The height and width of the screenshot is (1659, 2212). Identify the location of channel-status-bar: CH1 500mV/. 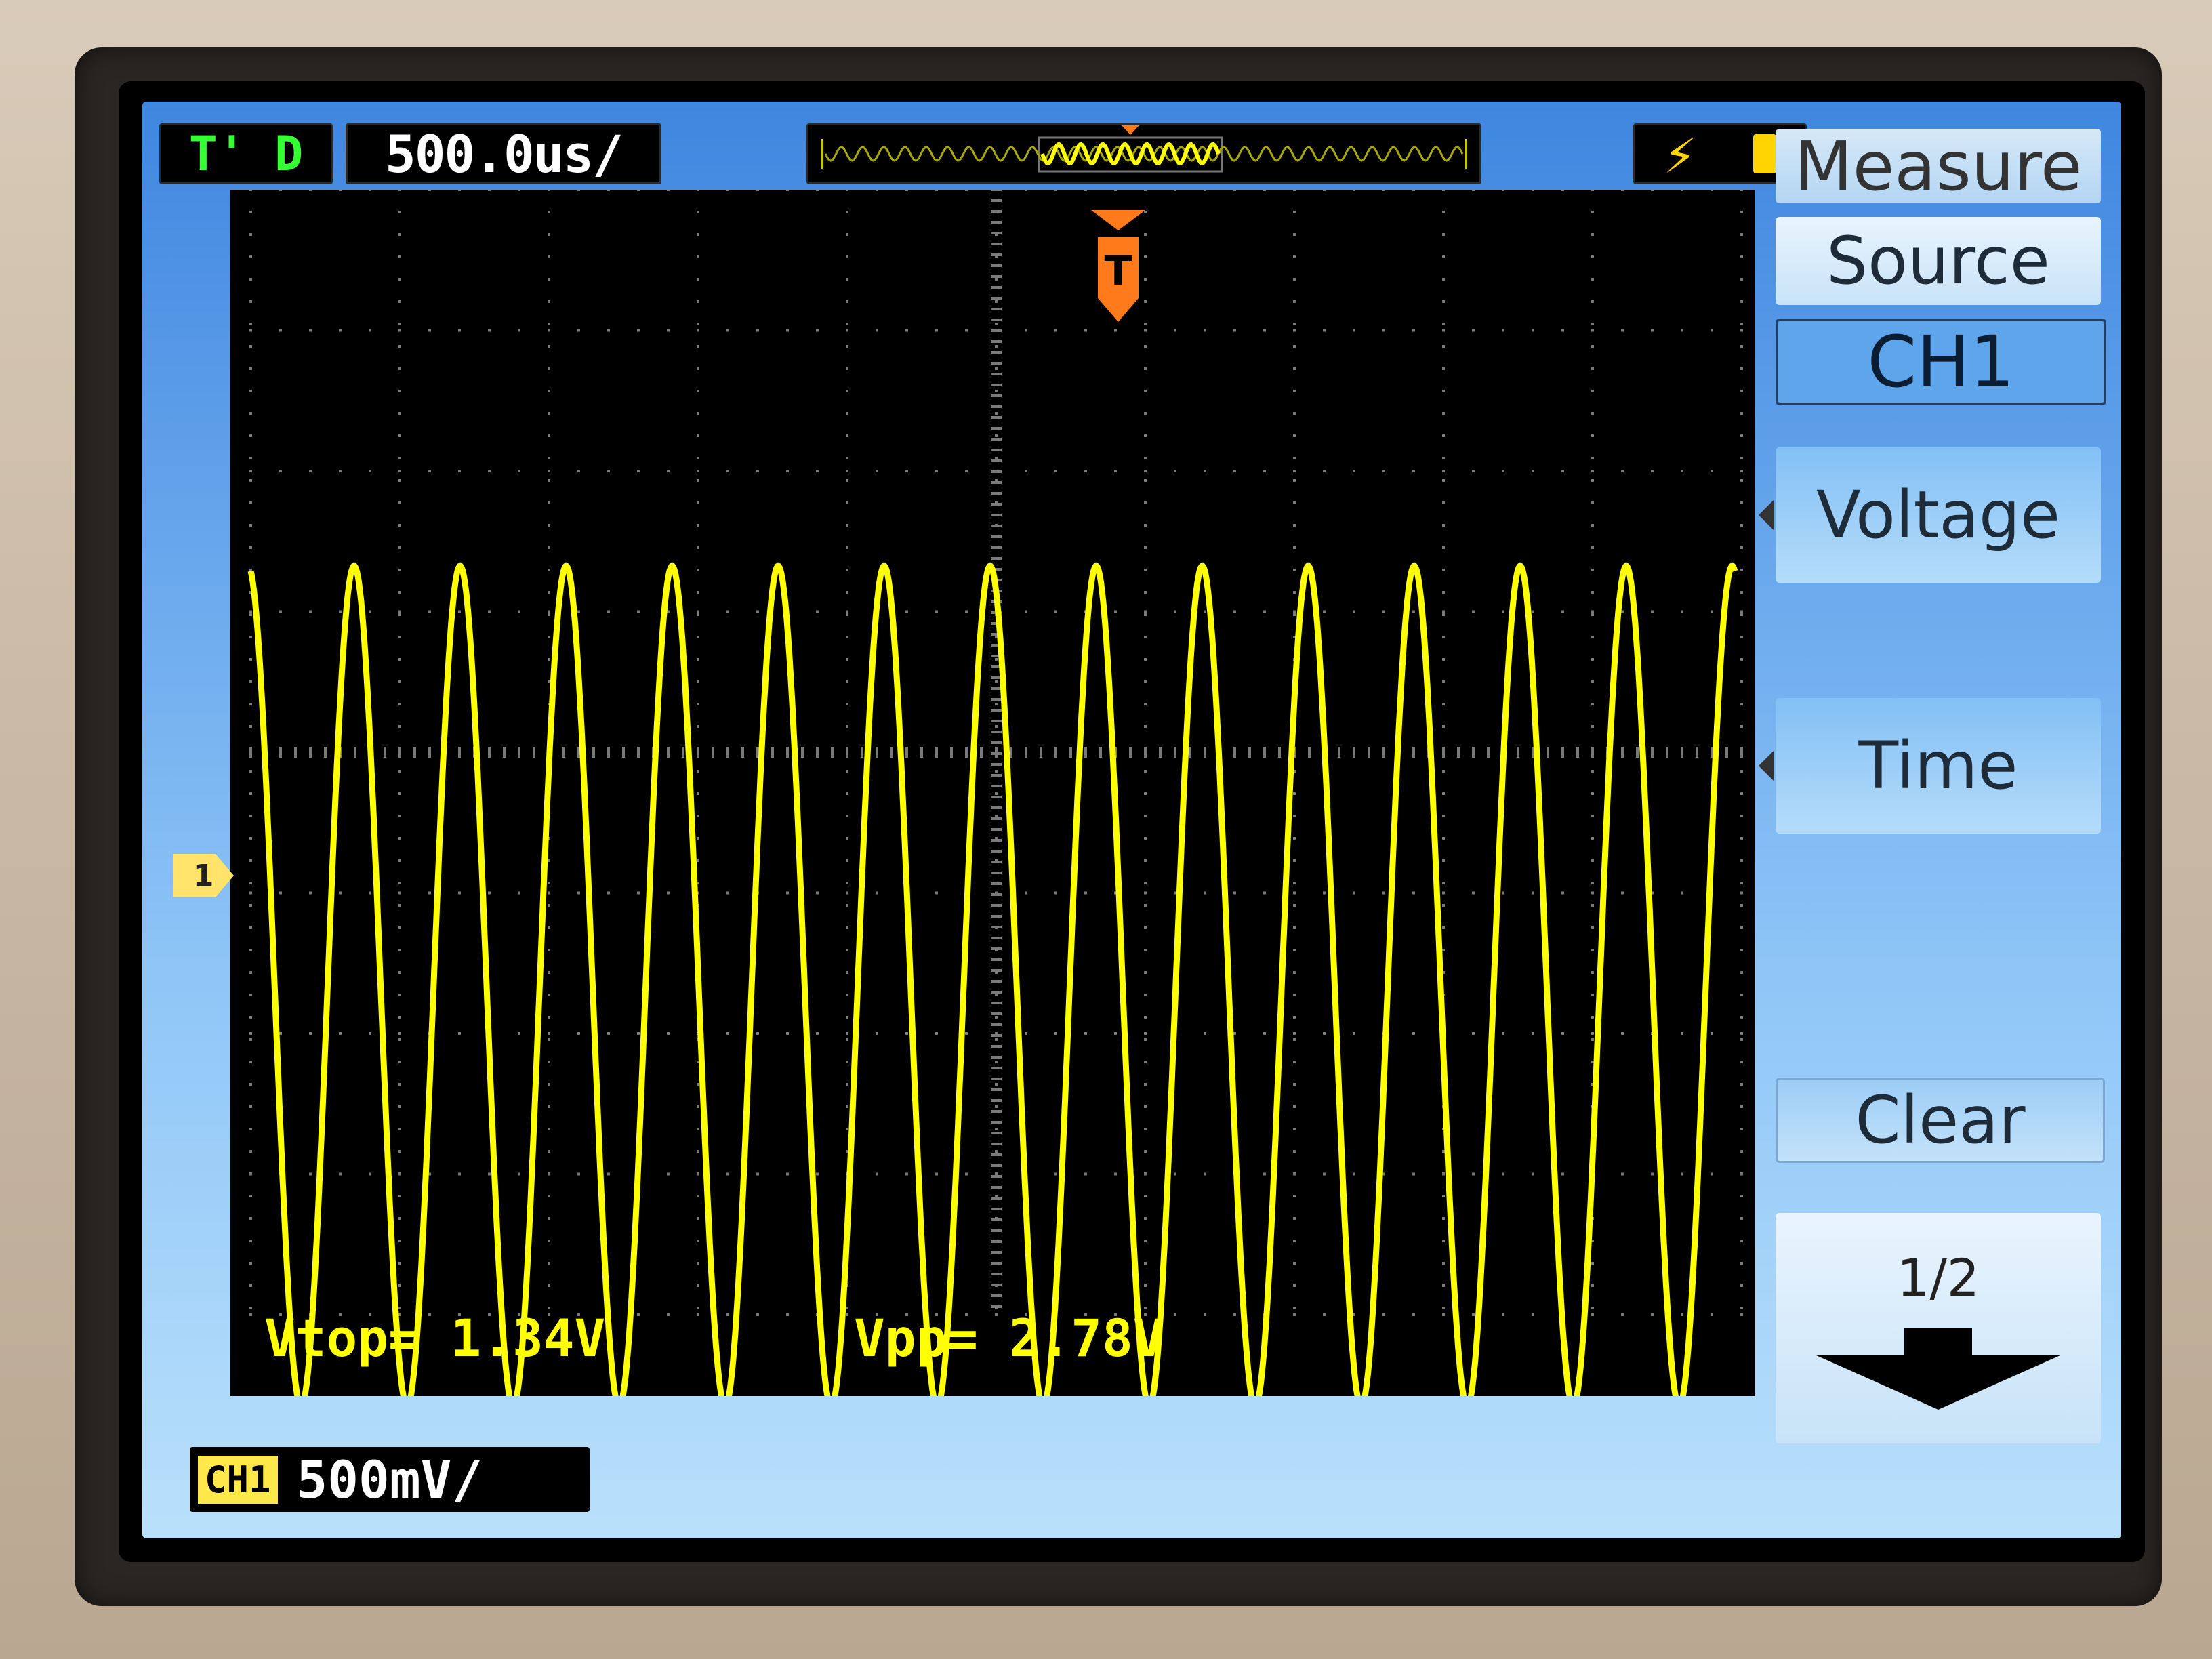
(390, 1480).